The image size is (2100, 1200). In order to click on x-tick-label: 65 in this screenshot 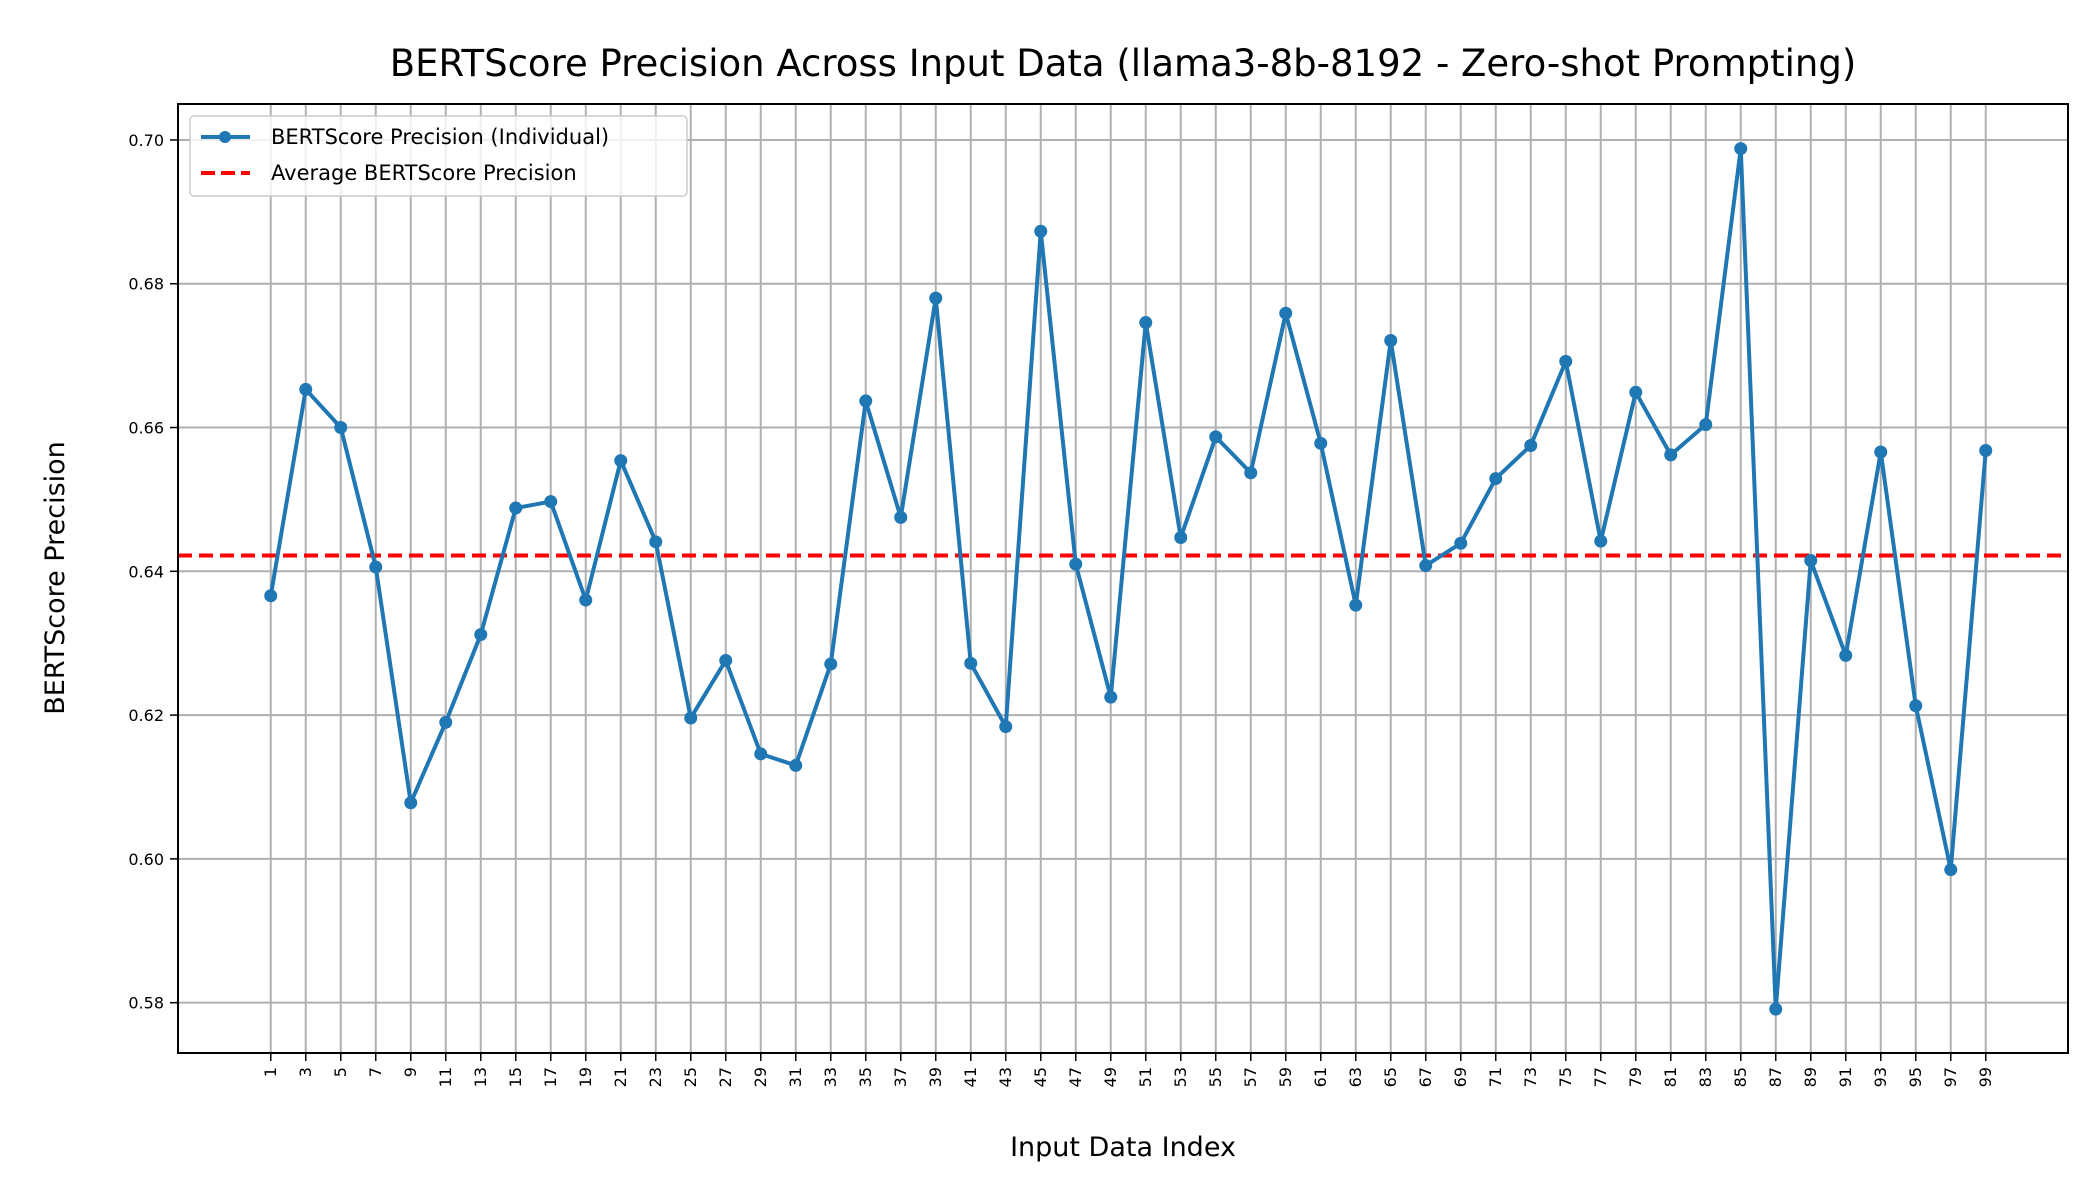, I will do `click(1390, 1077)`.